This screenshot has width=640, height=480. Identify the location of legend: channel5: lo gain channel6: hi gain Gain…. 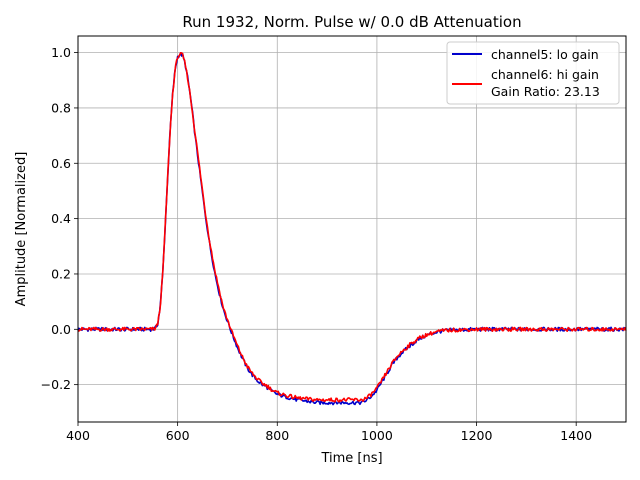
(533, 73).